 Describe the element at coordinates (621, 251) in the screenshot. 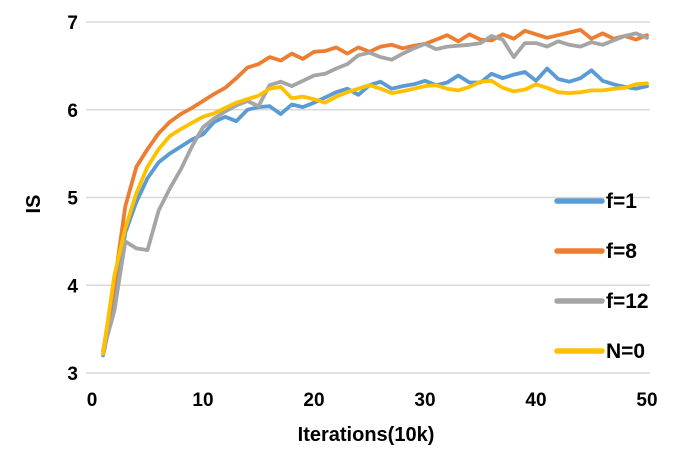

I see `legend-label-f8: f=8` at that location.